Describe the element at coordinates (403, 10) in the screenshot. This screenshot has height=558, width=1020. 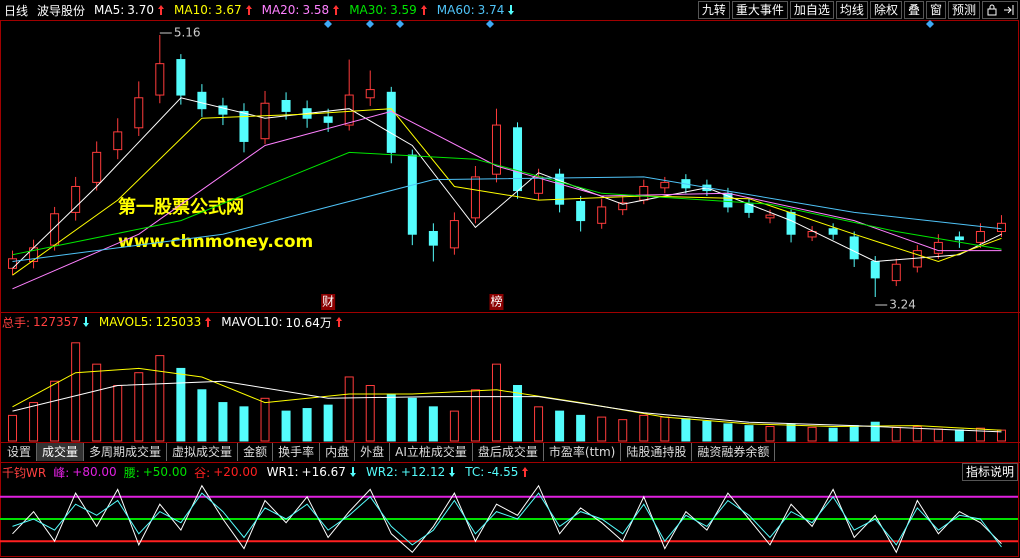
I see `legend-value: 3.59` at that location.